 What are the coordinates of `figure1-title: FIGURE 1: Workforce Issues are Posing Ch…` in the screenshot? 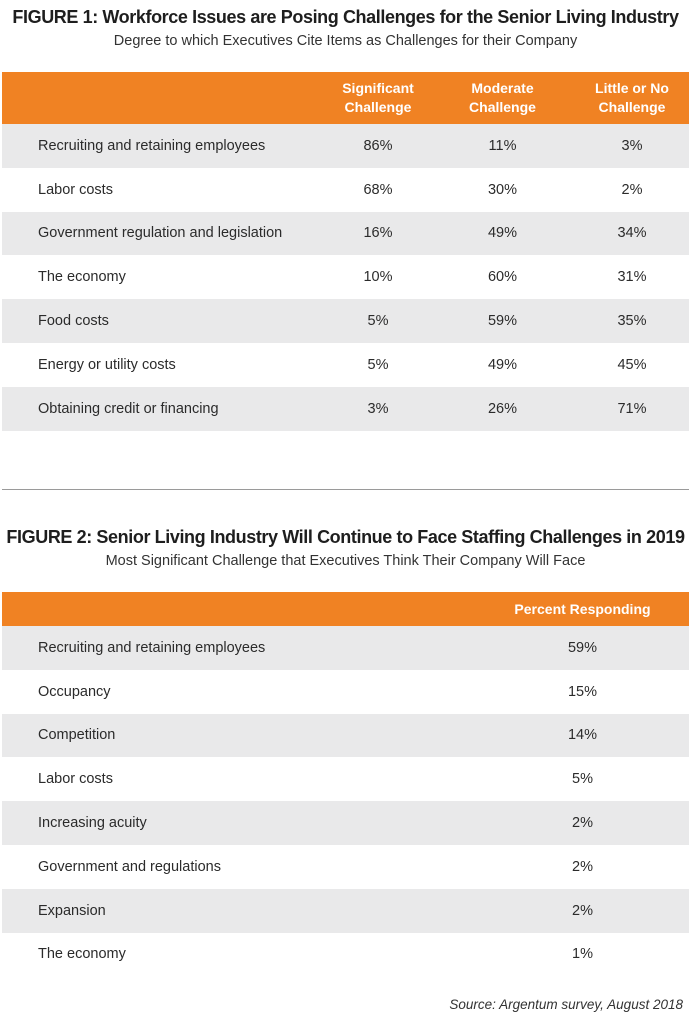 It's located at (345, 17).